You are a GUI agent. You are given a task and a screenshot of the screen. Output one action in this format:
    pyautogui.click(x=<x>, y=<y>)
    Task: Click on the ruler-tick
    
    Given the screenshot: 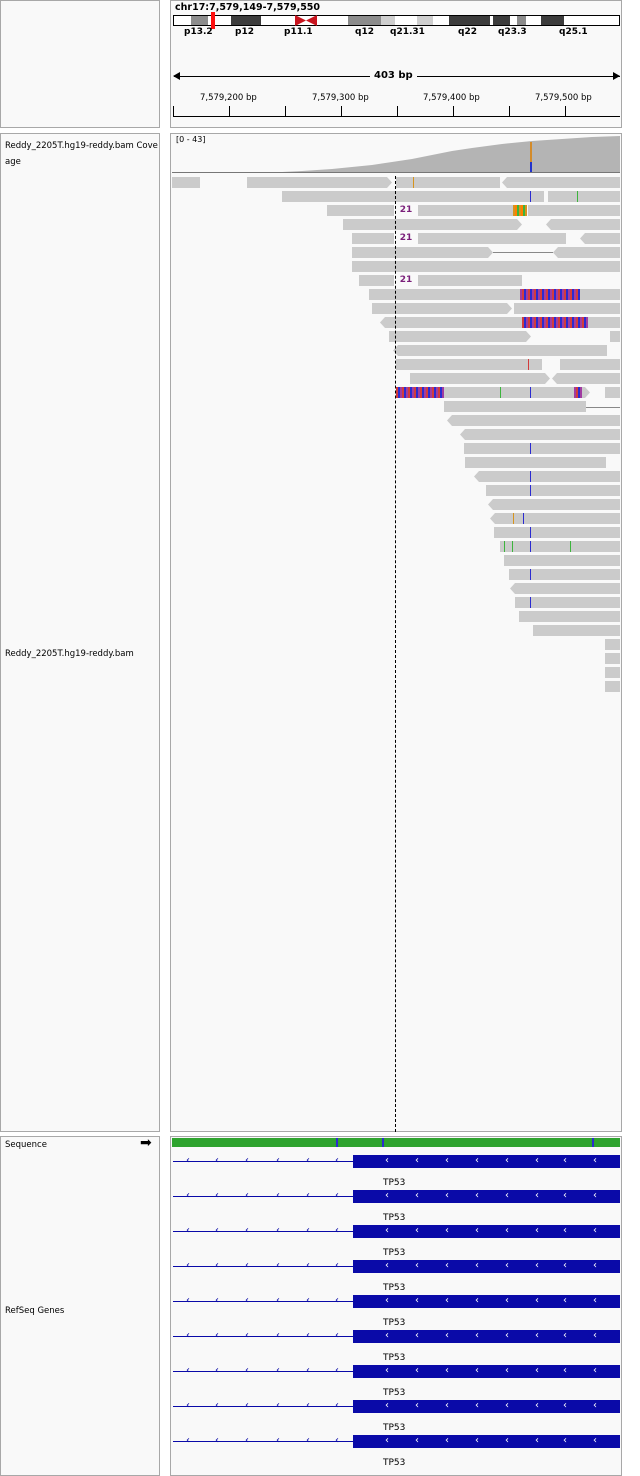 What is the action you would take?
    pyautogui.click(x=341, y=111)
    